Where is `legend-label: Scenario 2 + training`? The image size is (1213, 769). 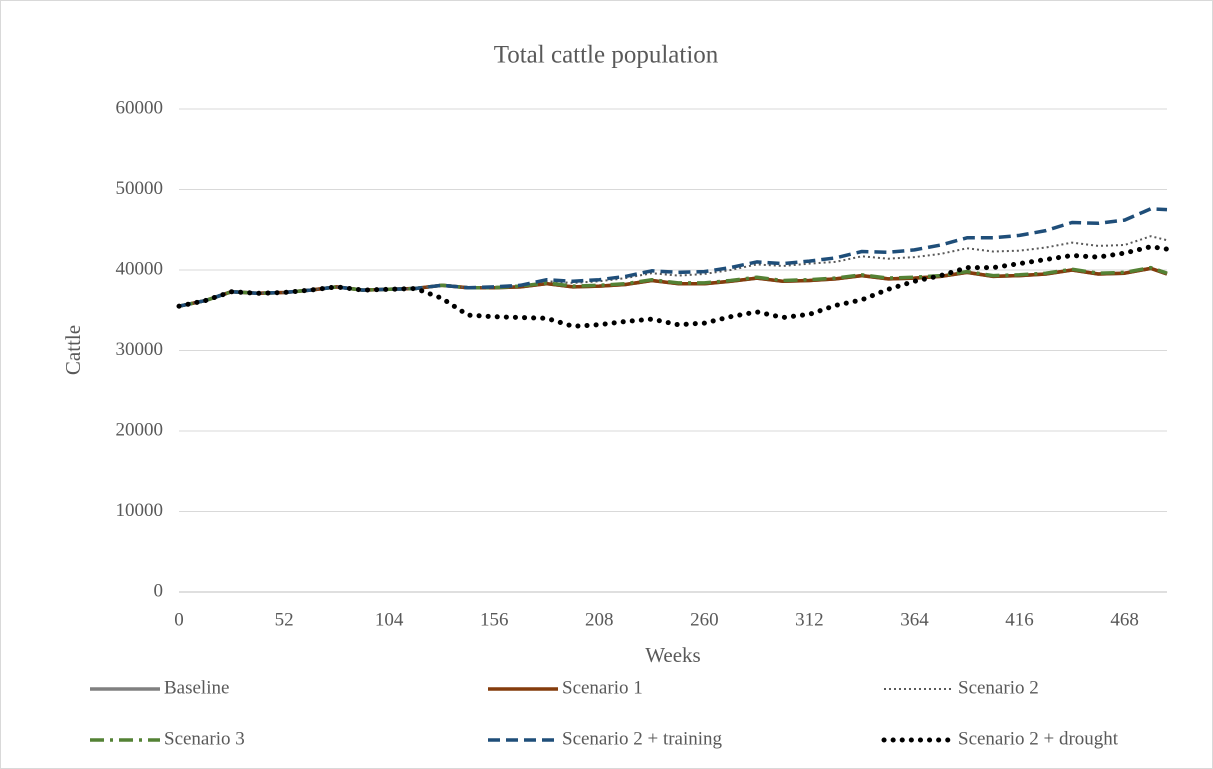 legend-label: Scenario 2 + training is located at coordinates (642, 738).